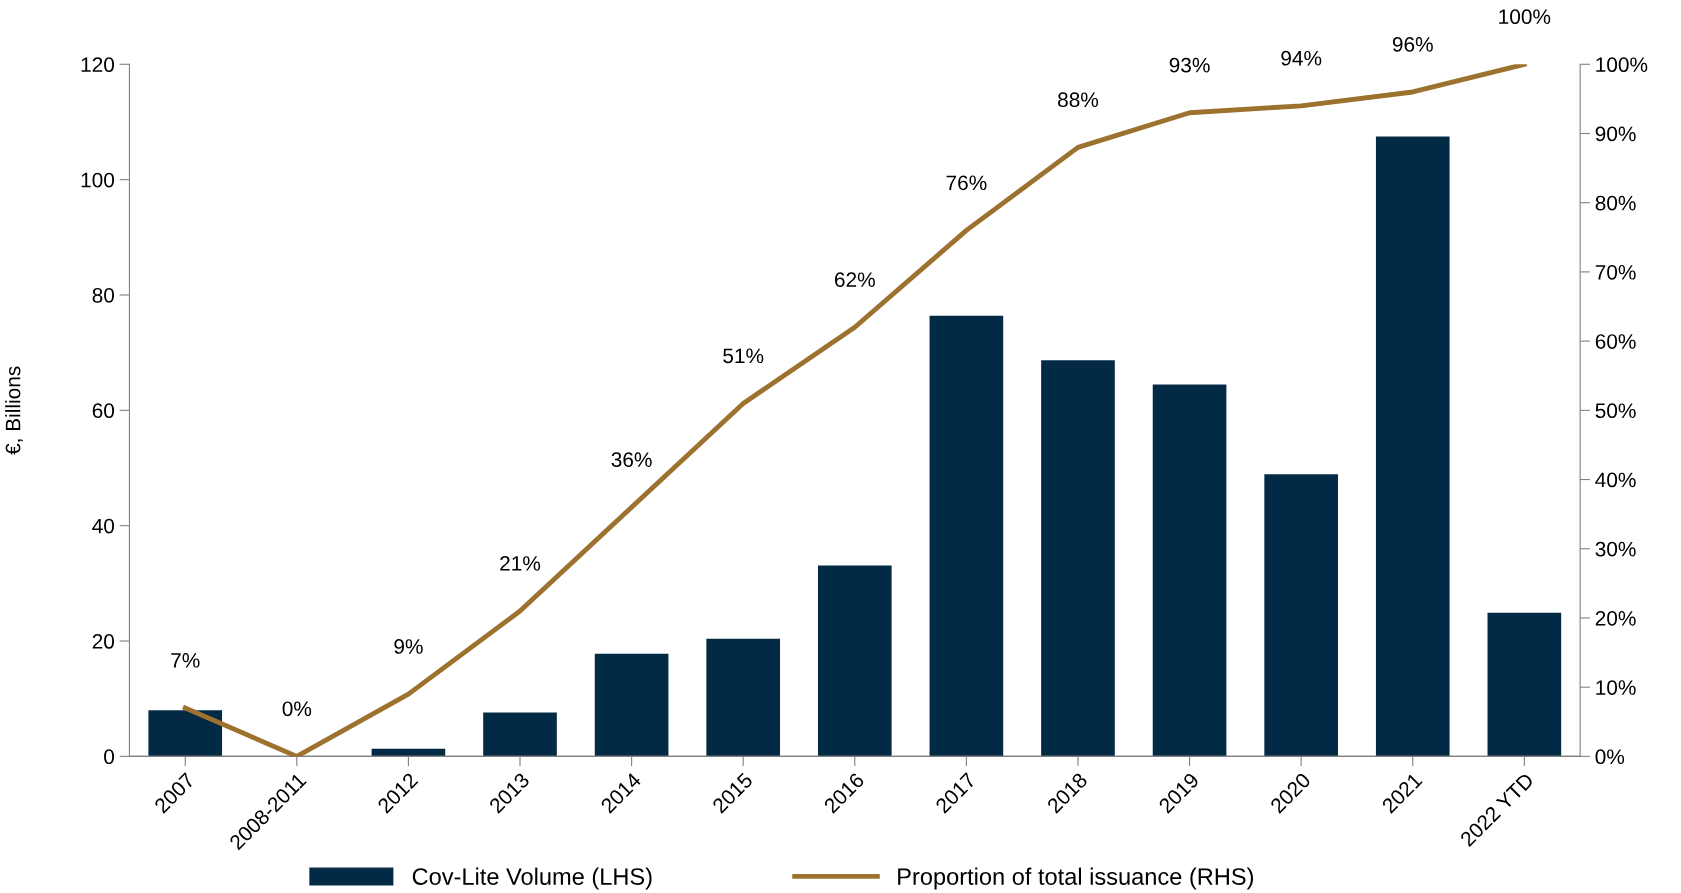 This screenshot has width=1681, height=893. Describe the element at coordinates (103, 411) in the screenshot. I see `y-tick-label: 60` at that location.